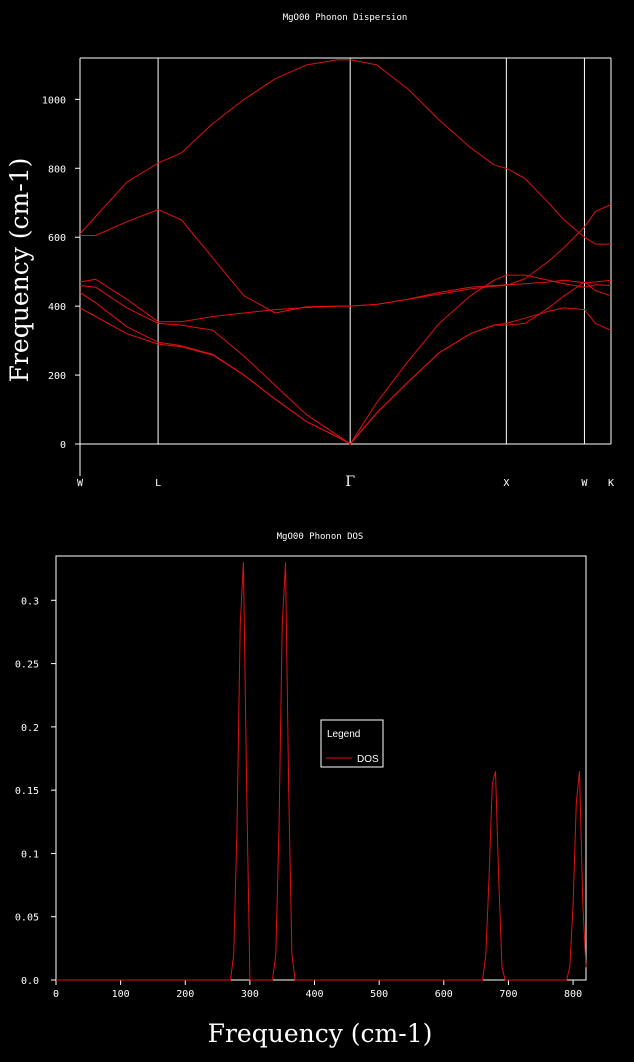 The width and height of the screenshot is (634, 1062). What do you see at coordinates (27, 791) in the screenshot?
I see `dos-y-tick-label: 0.15` at bounding box center [27, 791].